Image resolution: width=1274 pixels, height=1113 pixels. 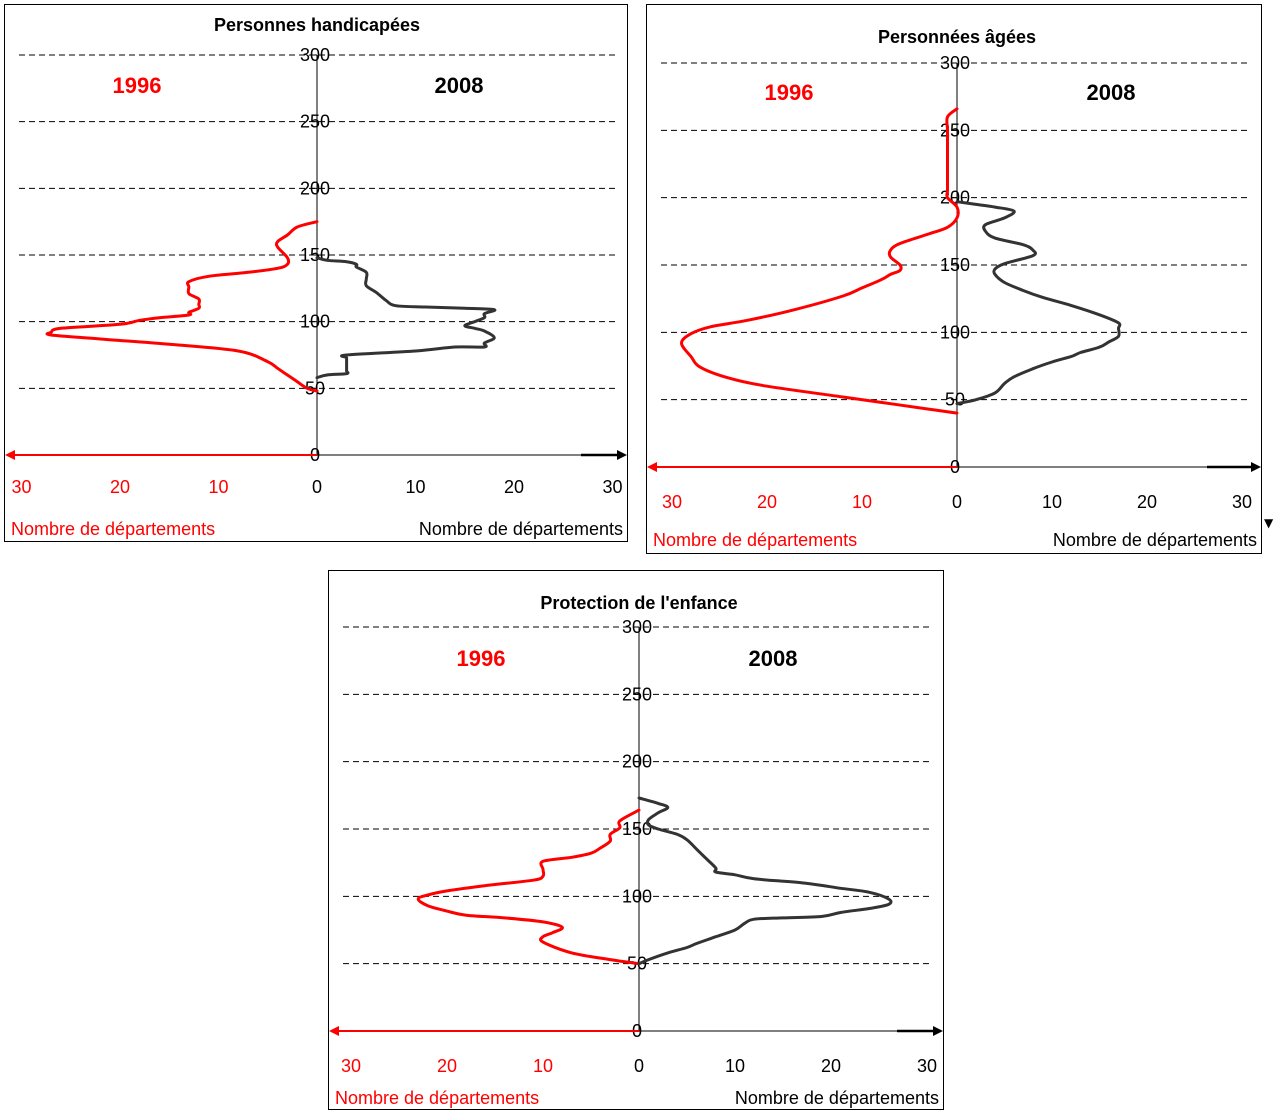 What do you see at coordinates (957, 37) in the screenshot?
I see `chart-title: Personnées âgées` at bounding box center [957, 37].